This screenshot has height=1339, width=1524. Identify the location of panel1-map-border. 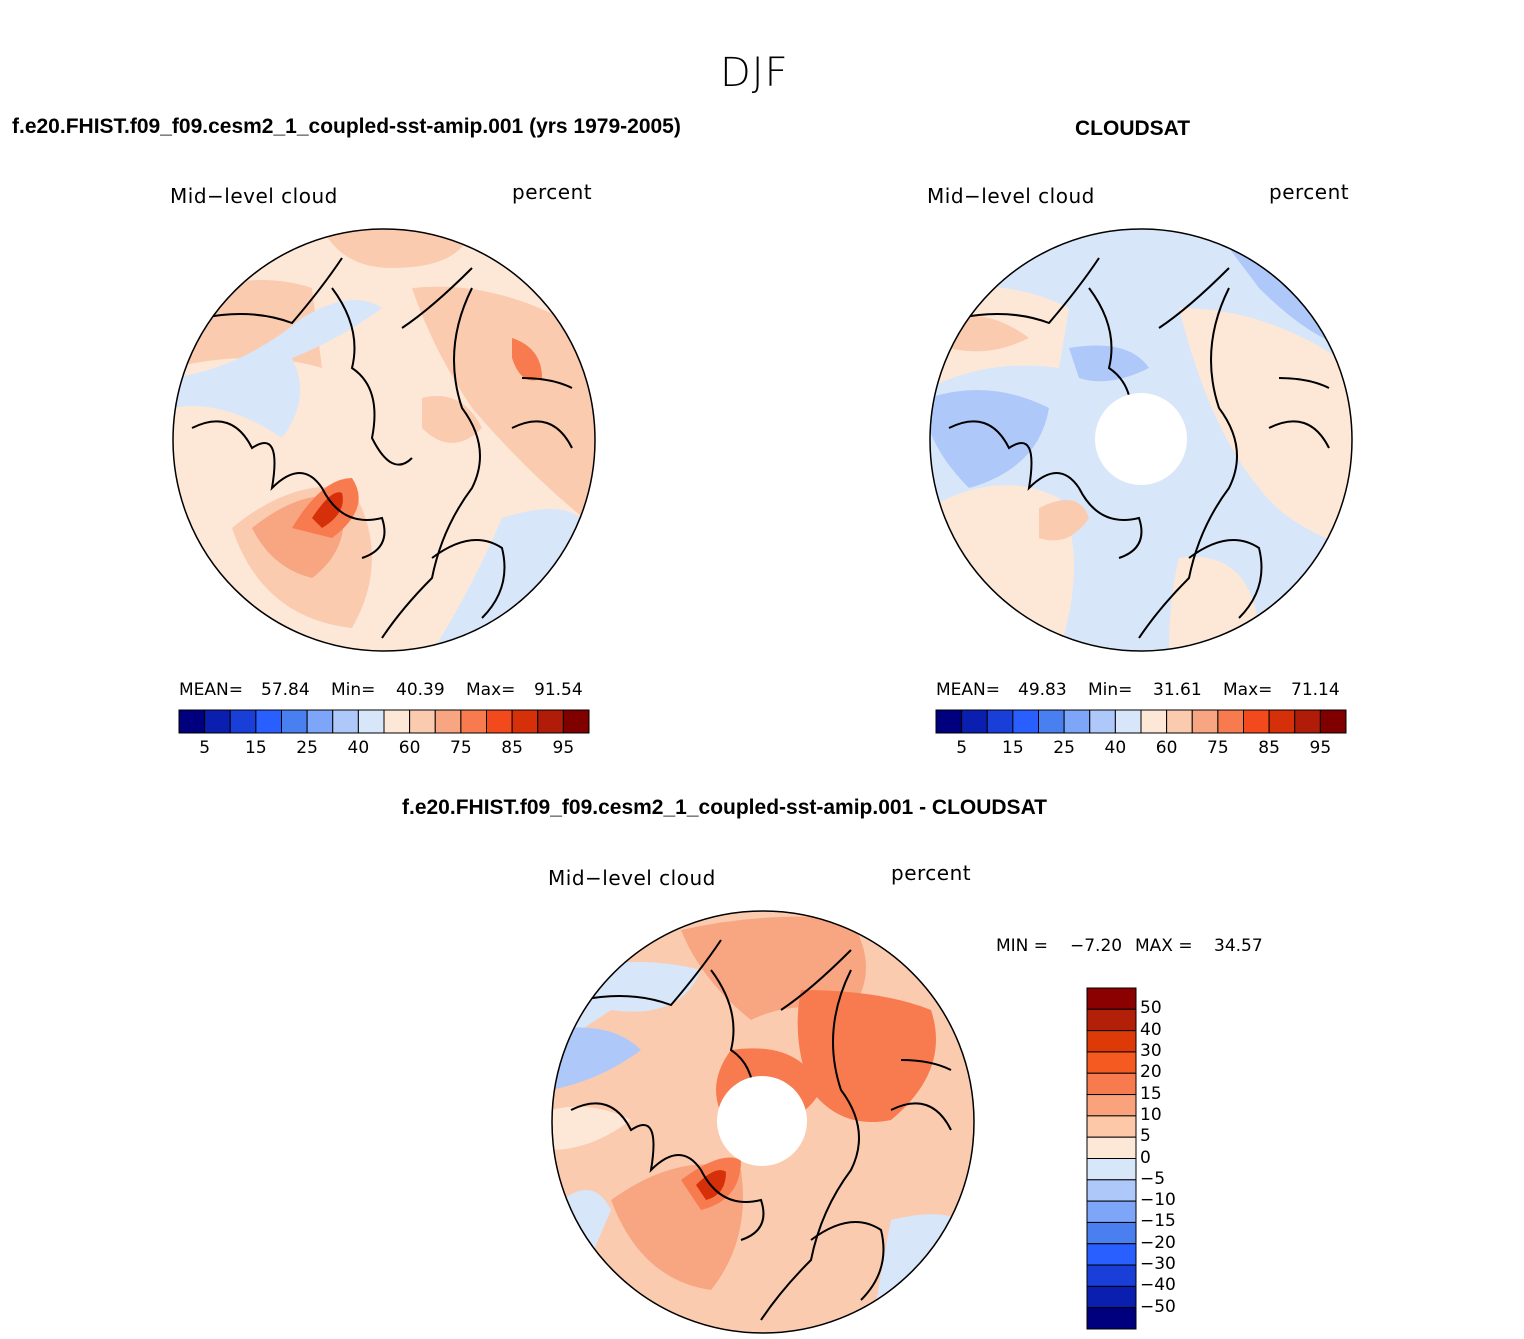
(384, 440).